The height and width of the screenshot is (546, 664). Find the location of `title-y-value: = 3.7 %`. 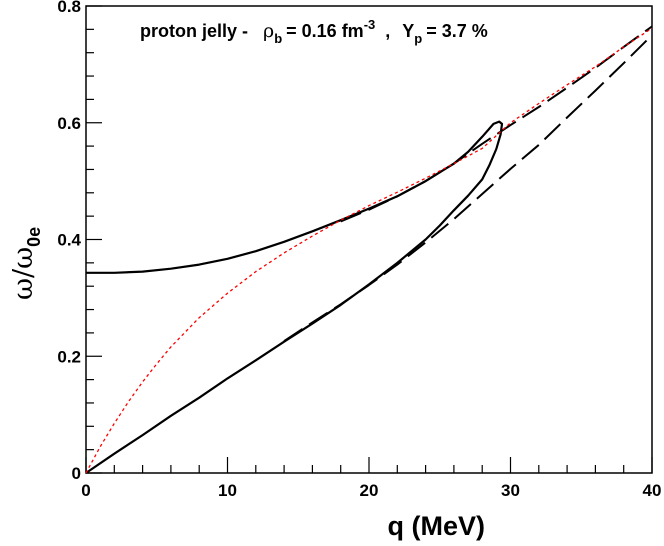

title-y-value: = 3.7 % is located at coordinates (457, 31).